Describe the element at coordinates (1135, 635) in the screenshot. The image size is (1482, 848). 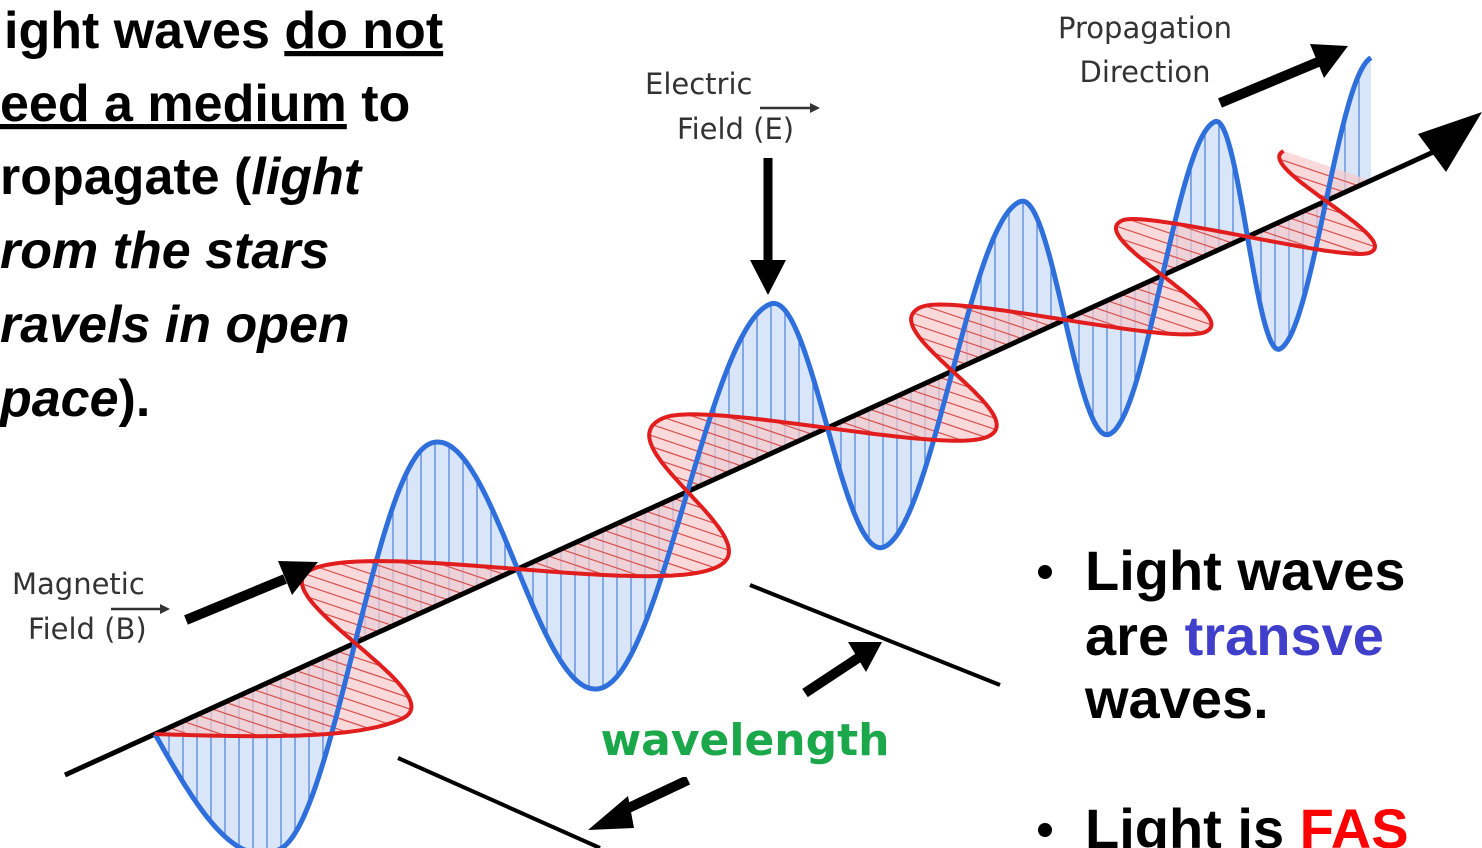
I see `text: are` at that location.